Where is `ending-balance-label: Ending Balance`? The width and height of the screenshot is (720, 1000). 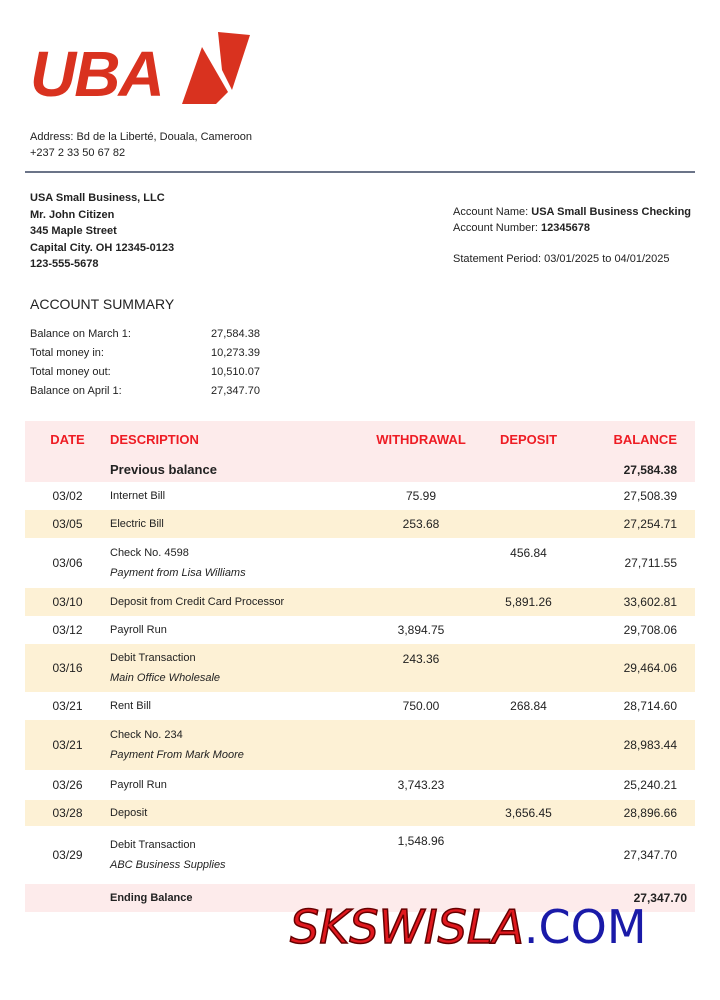
ending-balance-label: Ending Balance is located at coordinates (151, 898).